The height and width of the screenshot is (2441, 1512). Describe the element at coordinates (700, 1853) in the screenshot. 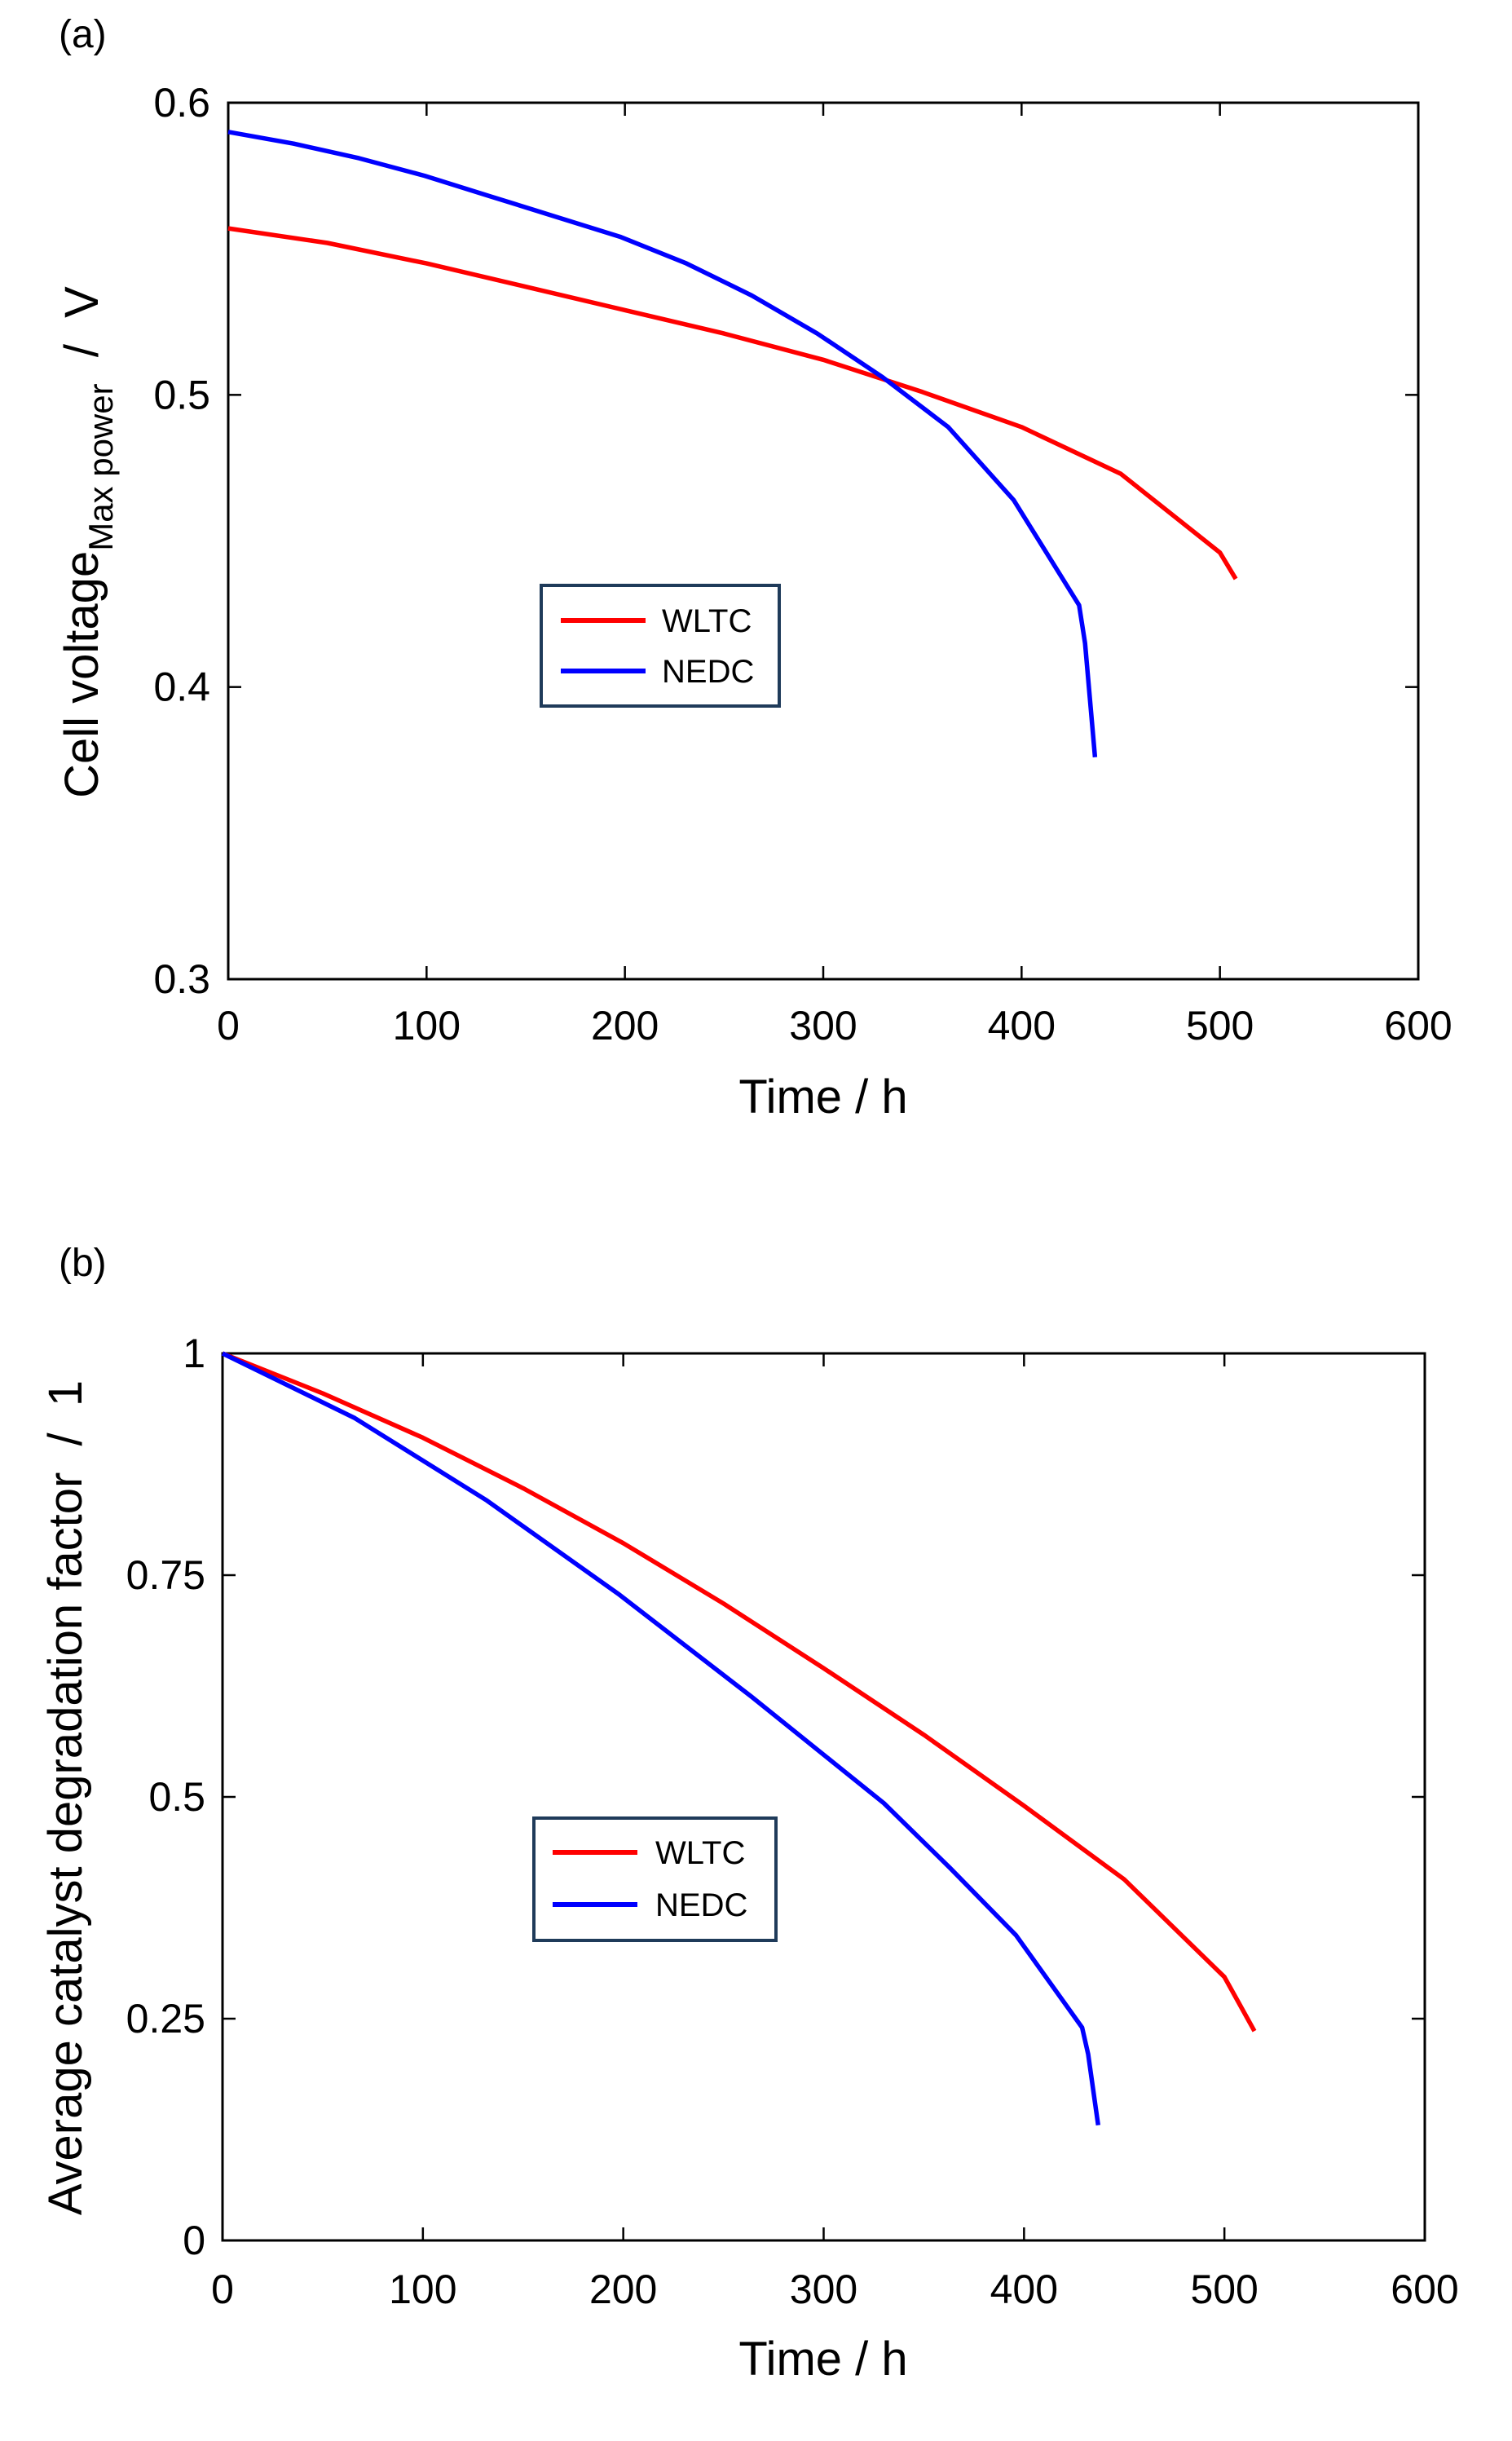

I see `panel-b-legend-label-wltc: WLTC` at that location.